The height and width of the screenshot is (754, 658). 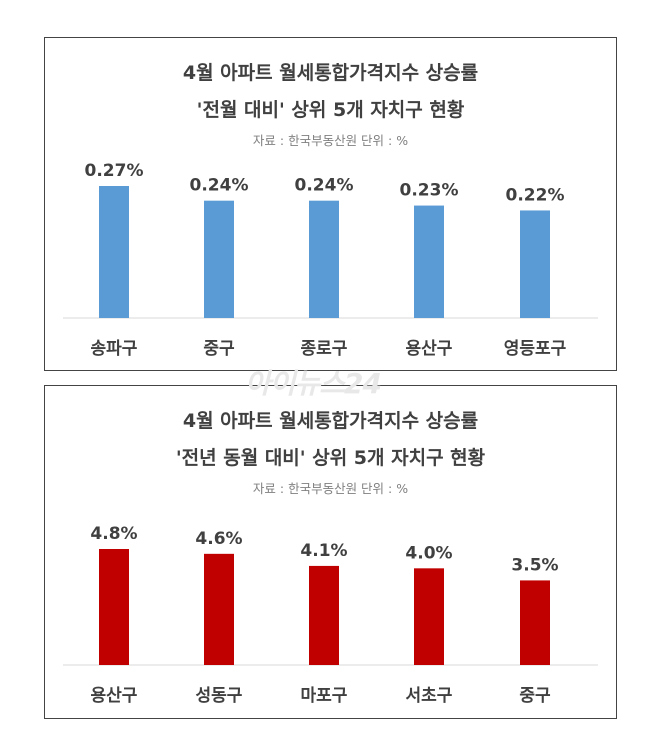 What do you see at coordinates (428, 553) in the screenshot?
I see `data-label: 4.0%` at bounding box center [428, 553].